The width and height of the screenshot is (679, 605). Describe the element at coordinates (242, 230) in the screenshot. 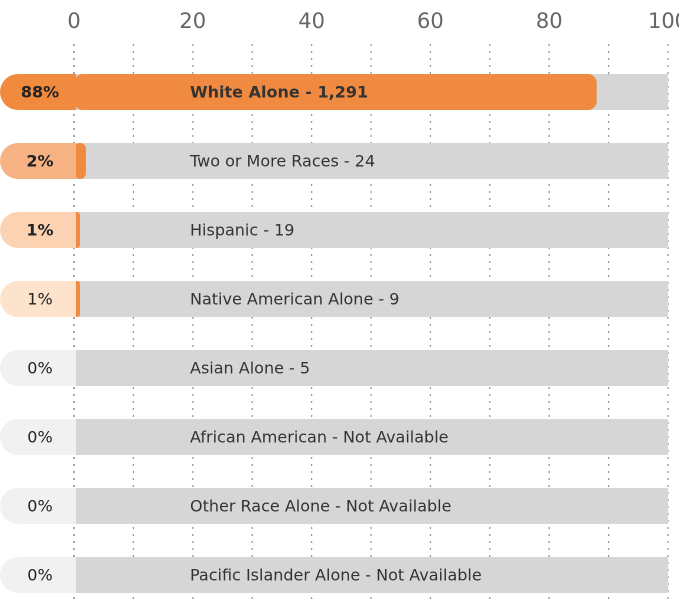

I see `category-label: Hispanic - 19` at that location.